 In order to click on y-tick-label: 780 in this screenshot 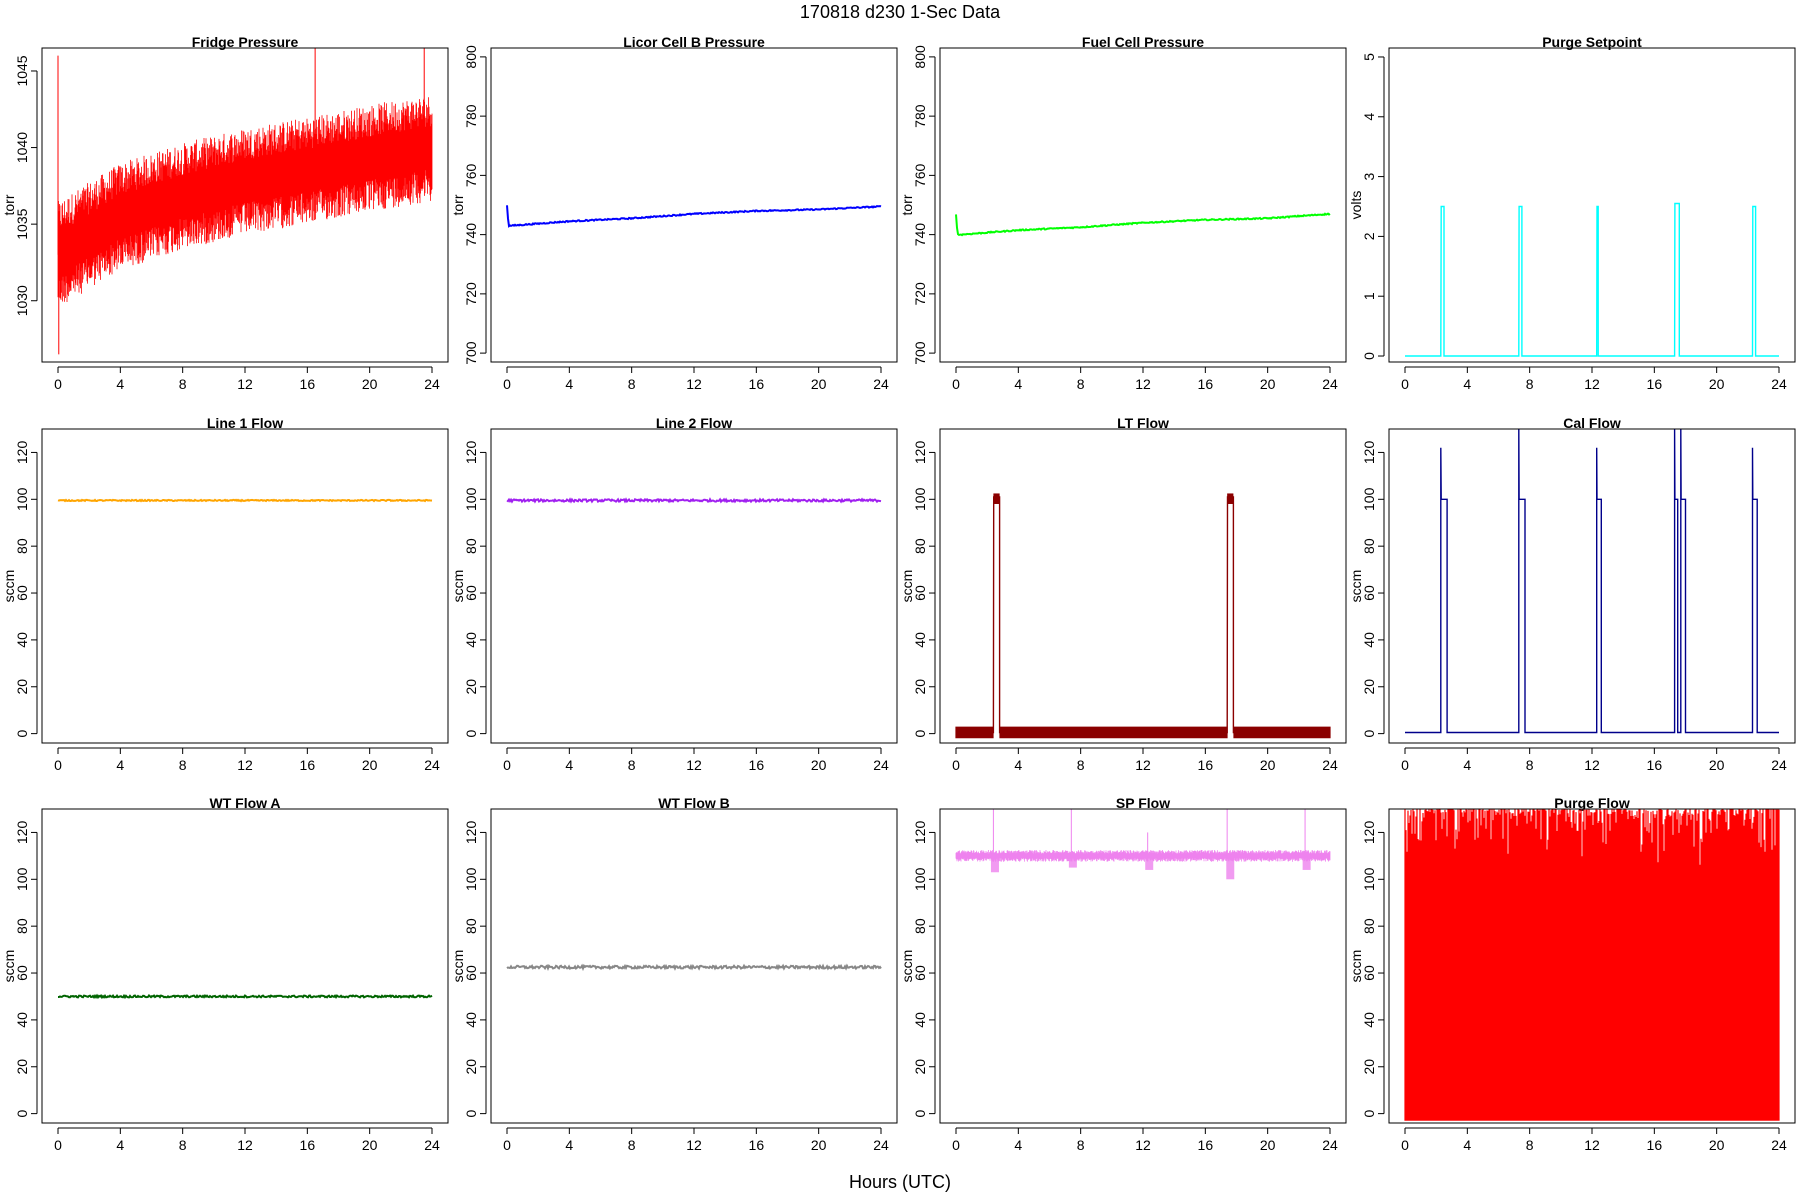, I will do `click(920, 116)`.